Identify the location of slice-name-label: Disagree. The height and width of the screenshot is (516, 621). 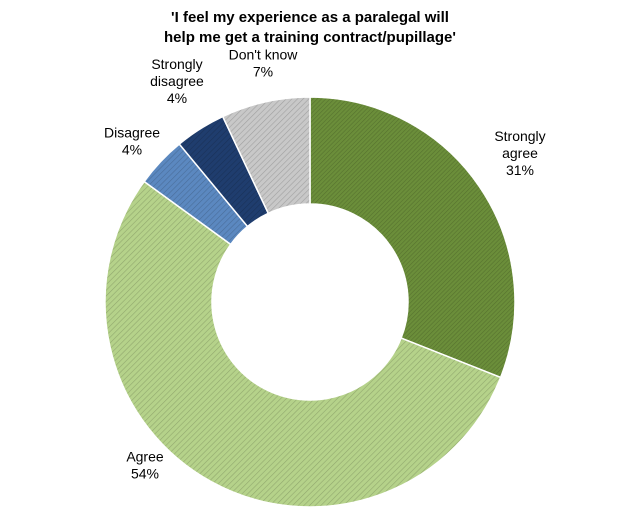
(132, 133).